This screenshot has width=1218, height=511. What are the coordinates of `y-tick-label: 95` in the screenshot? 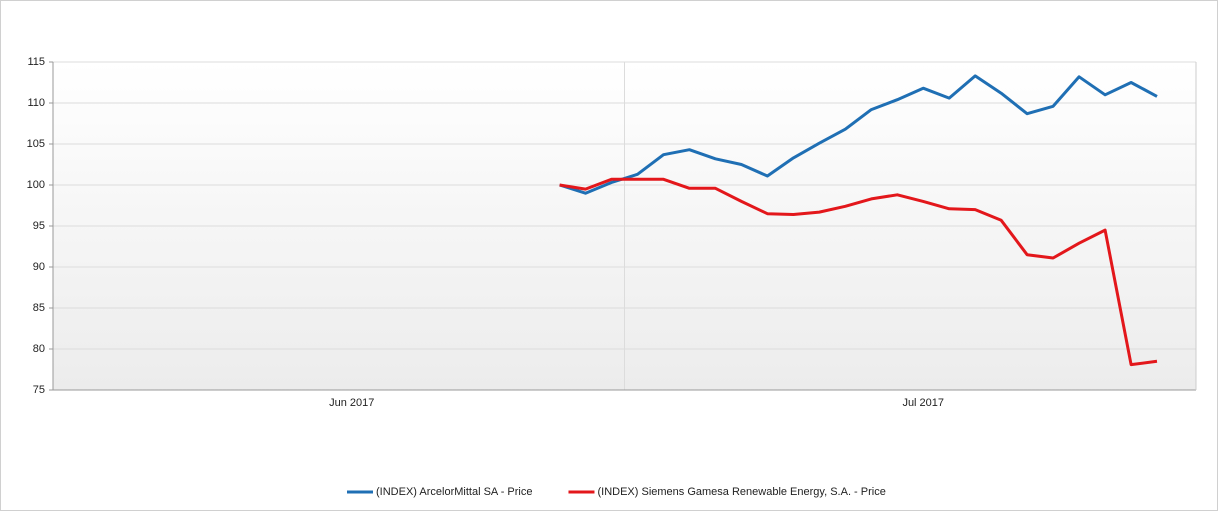 It's located at (39, 226).